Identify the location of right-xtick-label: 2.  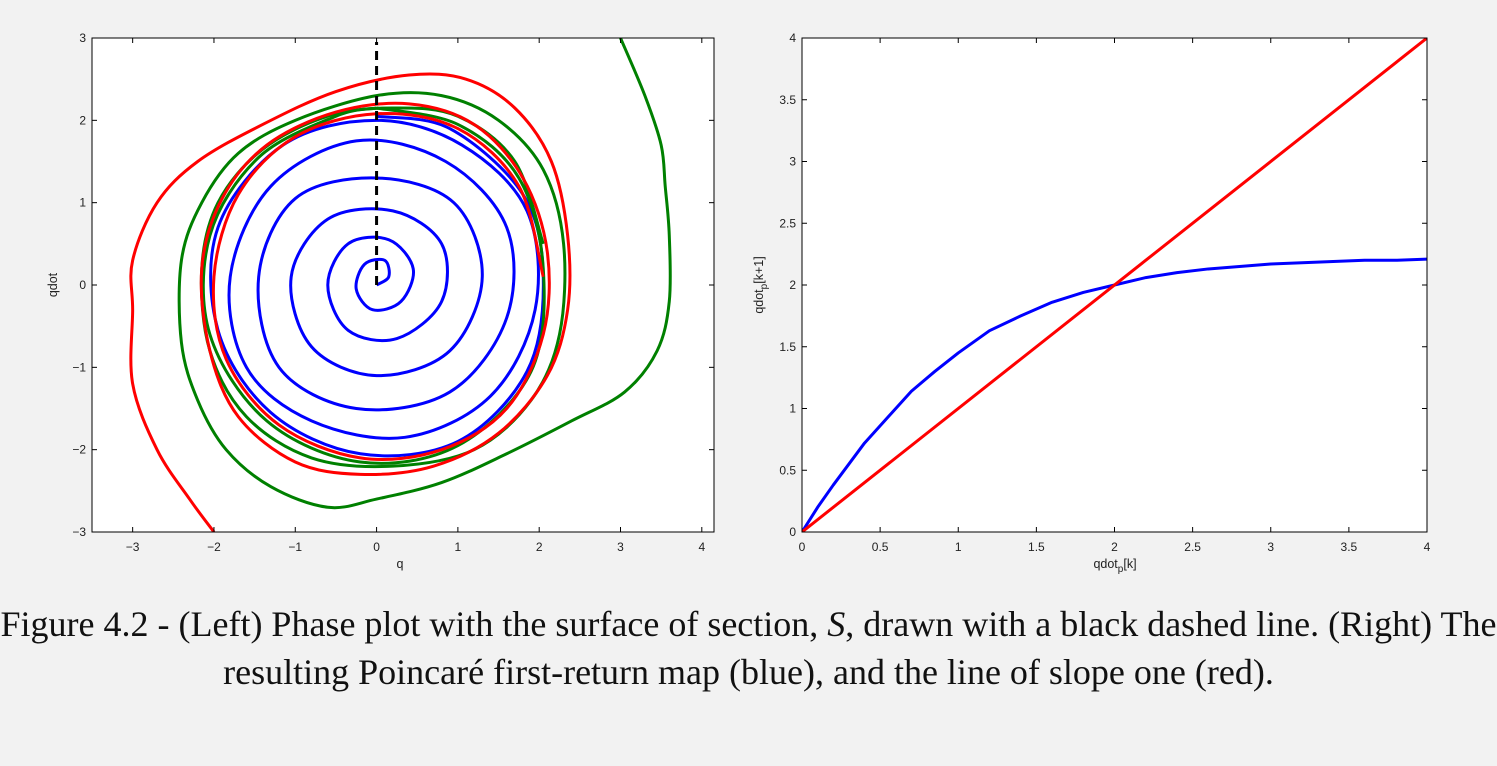
(1114, 547).